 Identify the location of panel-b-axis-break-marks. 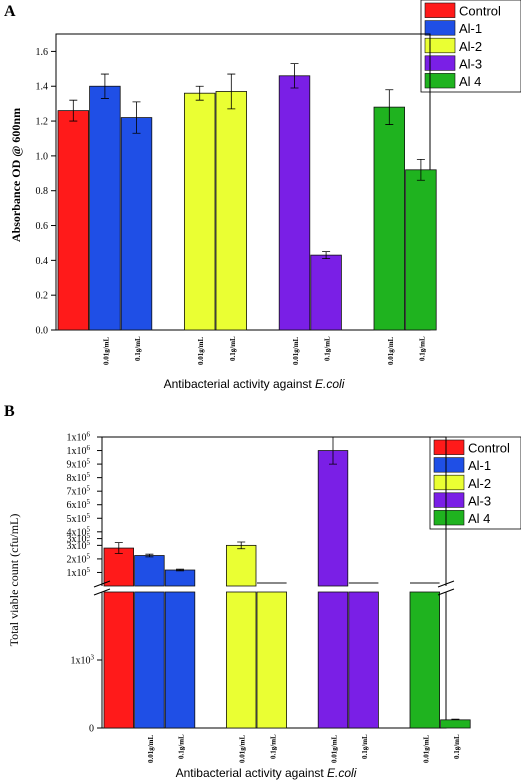
(274, 588).